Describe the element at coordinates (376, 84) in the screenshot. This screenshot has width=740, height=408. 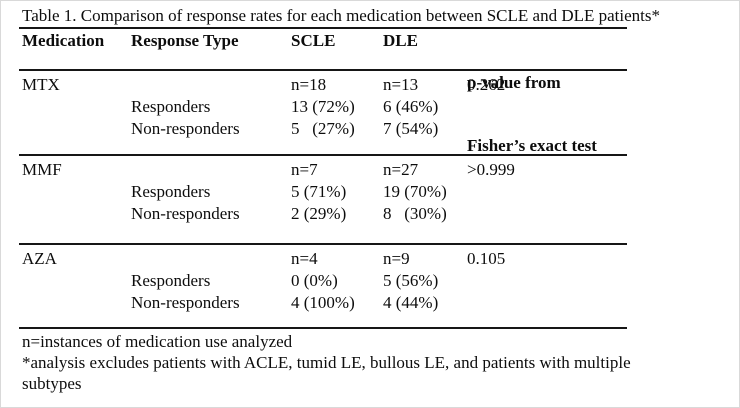
I see `medication-row-mtx: MTX n=18 n=13 0.262` at that location.